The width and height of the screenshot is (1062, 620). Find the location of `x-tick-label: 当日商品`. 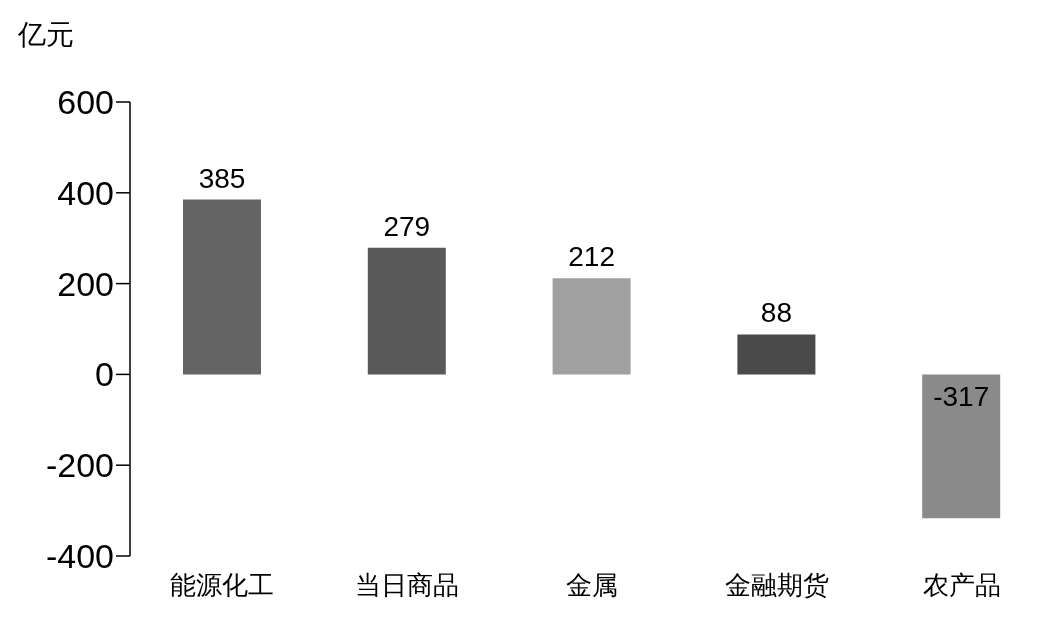

x-tick-label: 当日商品 is located at coordinates (407, 585).